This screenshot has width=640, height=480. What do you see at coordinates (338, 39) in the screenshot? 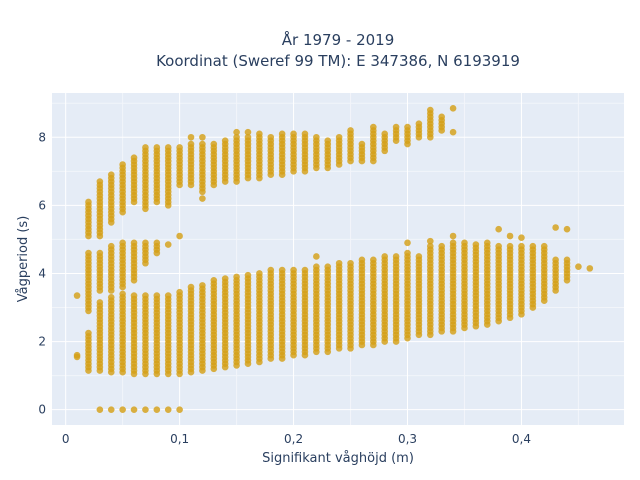
I see `chart-title-line-1: År 1979 - 2019` at bounding box center [338, 39].